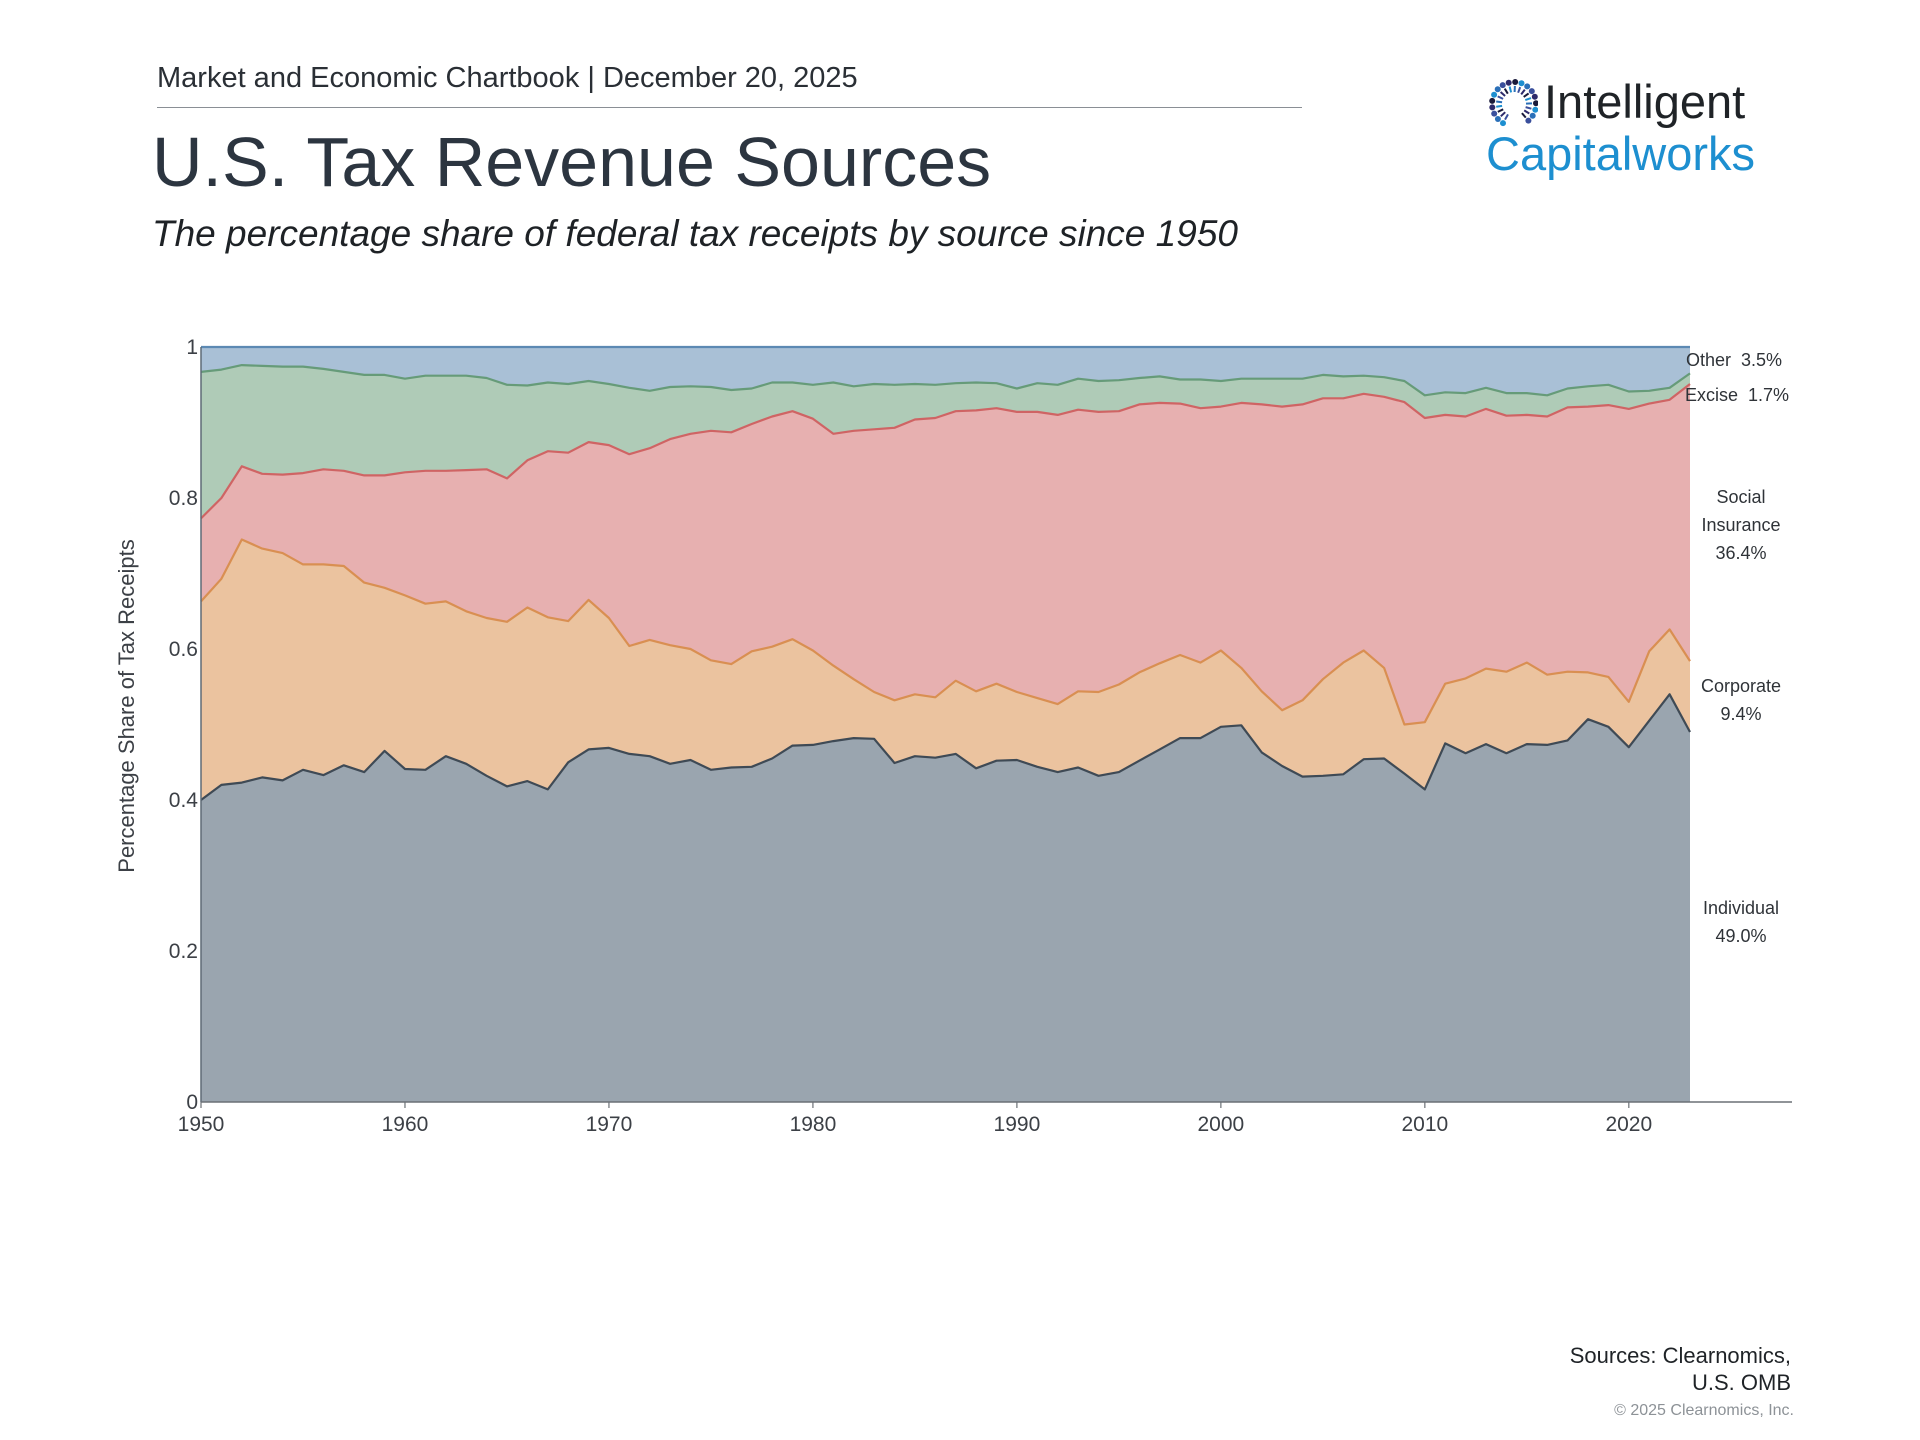  What do you see at coordinates (1680, 1355) in the screenshot?
I see `sources-line-1: Sources: Clearnomics,` at bounding box center [1680, 1355].